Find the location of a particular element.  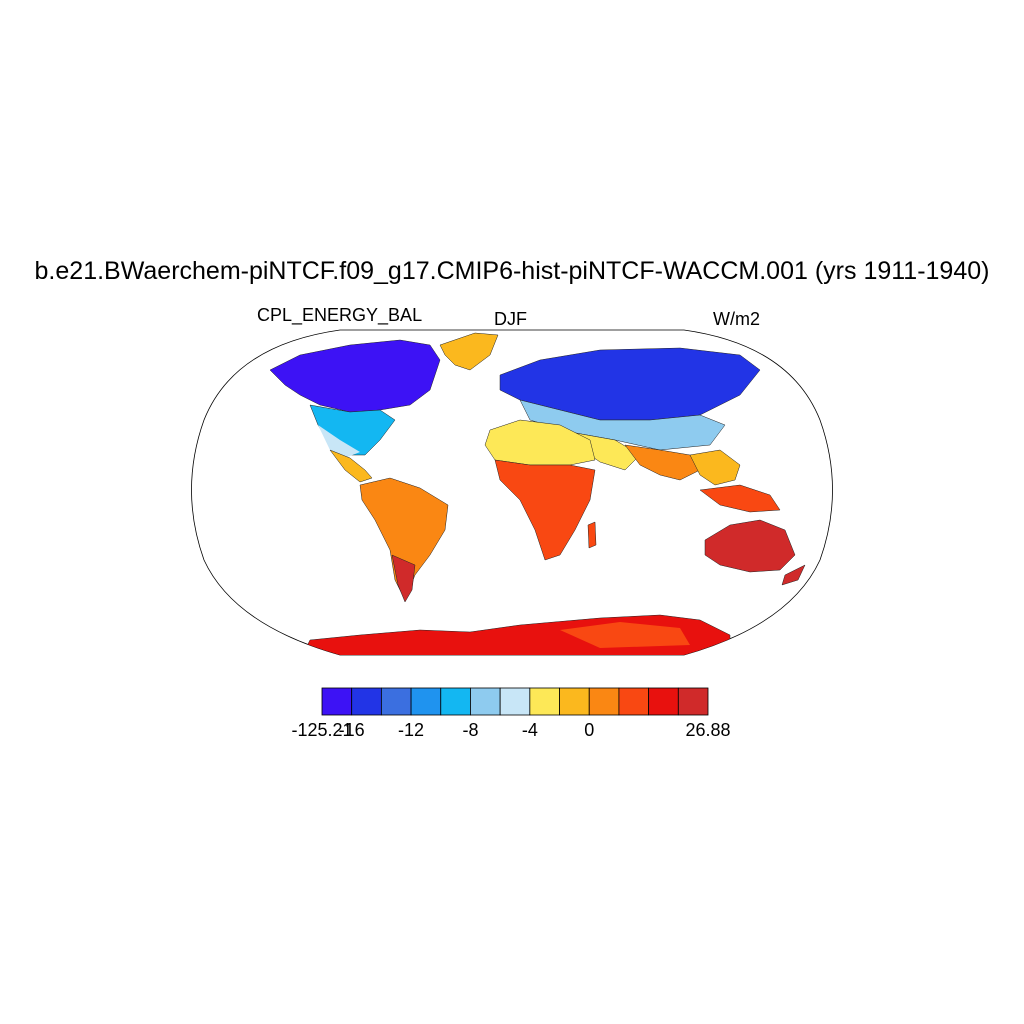

region-patagonia is located at coordinates (403, 578).